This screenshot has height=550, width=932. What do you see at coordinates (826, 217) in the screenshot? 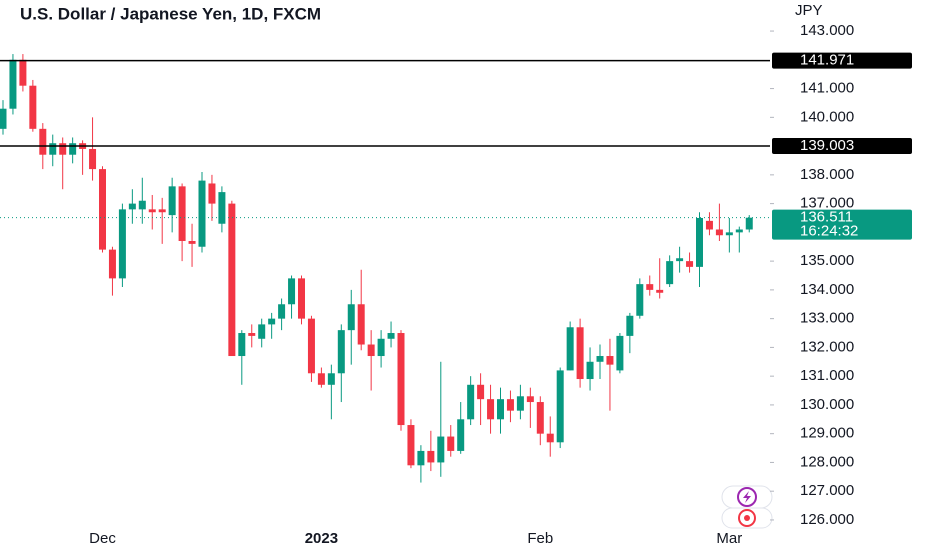
I see `last-price-label: 136.511` at bounding box center [826, 217].